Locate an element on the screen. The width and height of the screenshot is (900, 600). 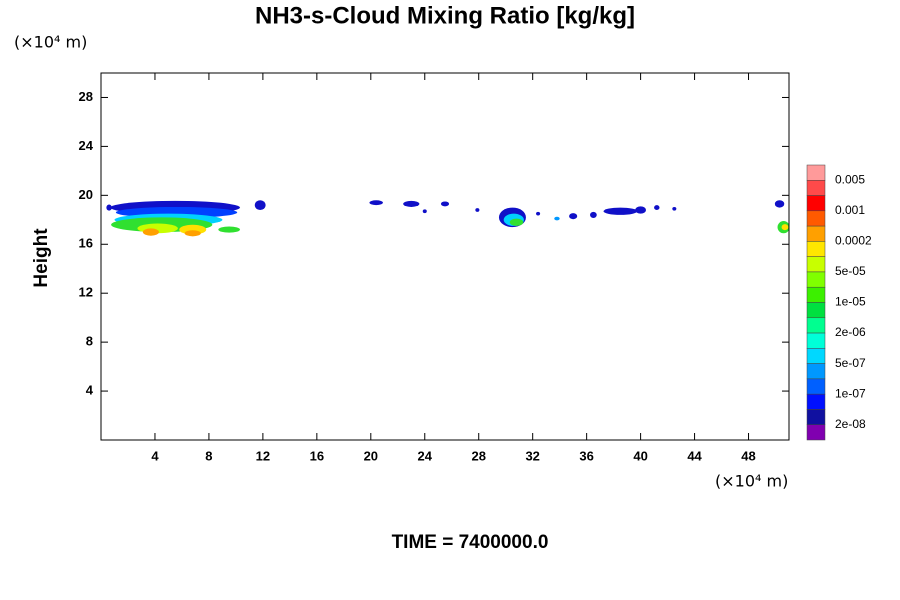
colorbar-tick-label: 1e-05 is located at coordinates (850, 302).